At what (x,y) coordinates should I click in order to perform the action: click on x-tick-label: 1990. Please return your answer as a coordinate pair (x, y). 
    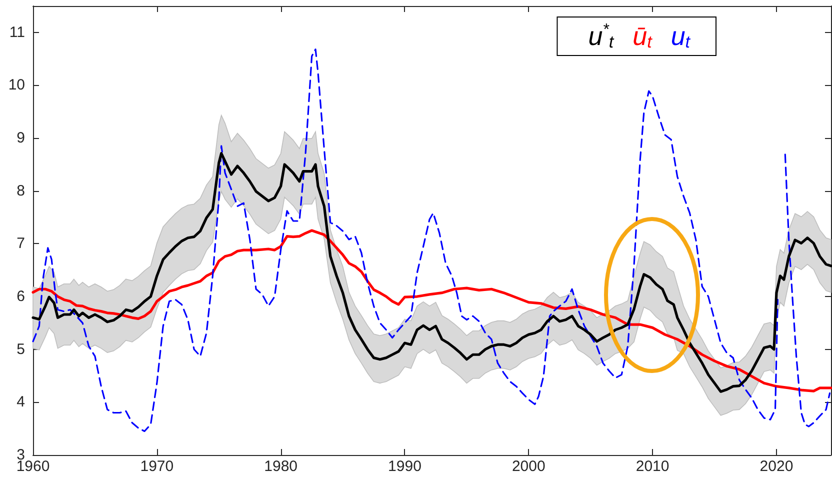
    Looking at the image, I should click on (405, 466).